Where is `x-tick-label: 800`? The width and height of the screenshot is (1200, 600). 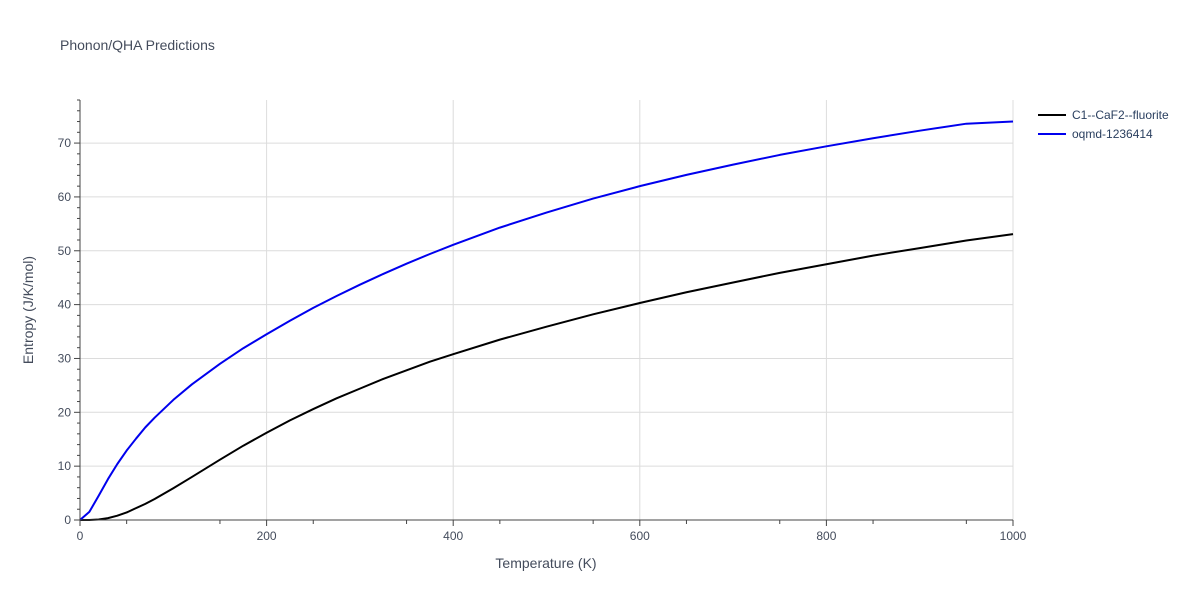
x-tick-label: 800 is located at coordinates (826, 536).